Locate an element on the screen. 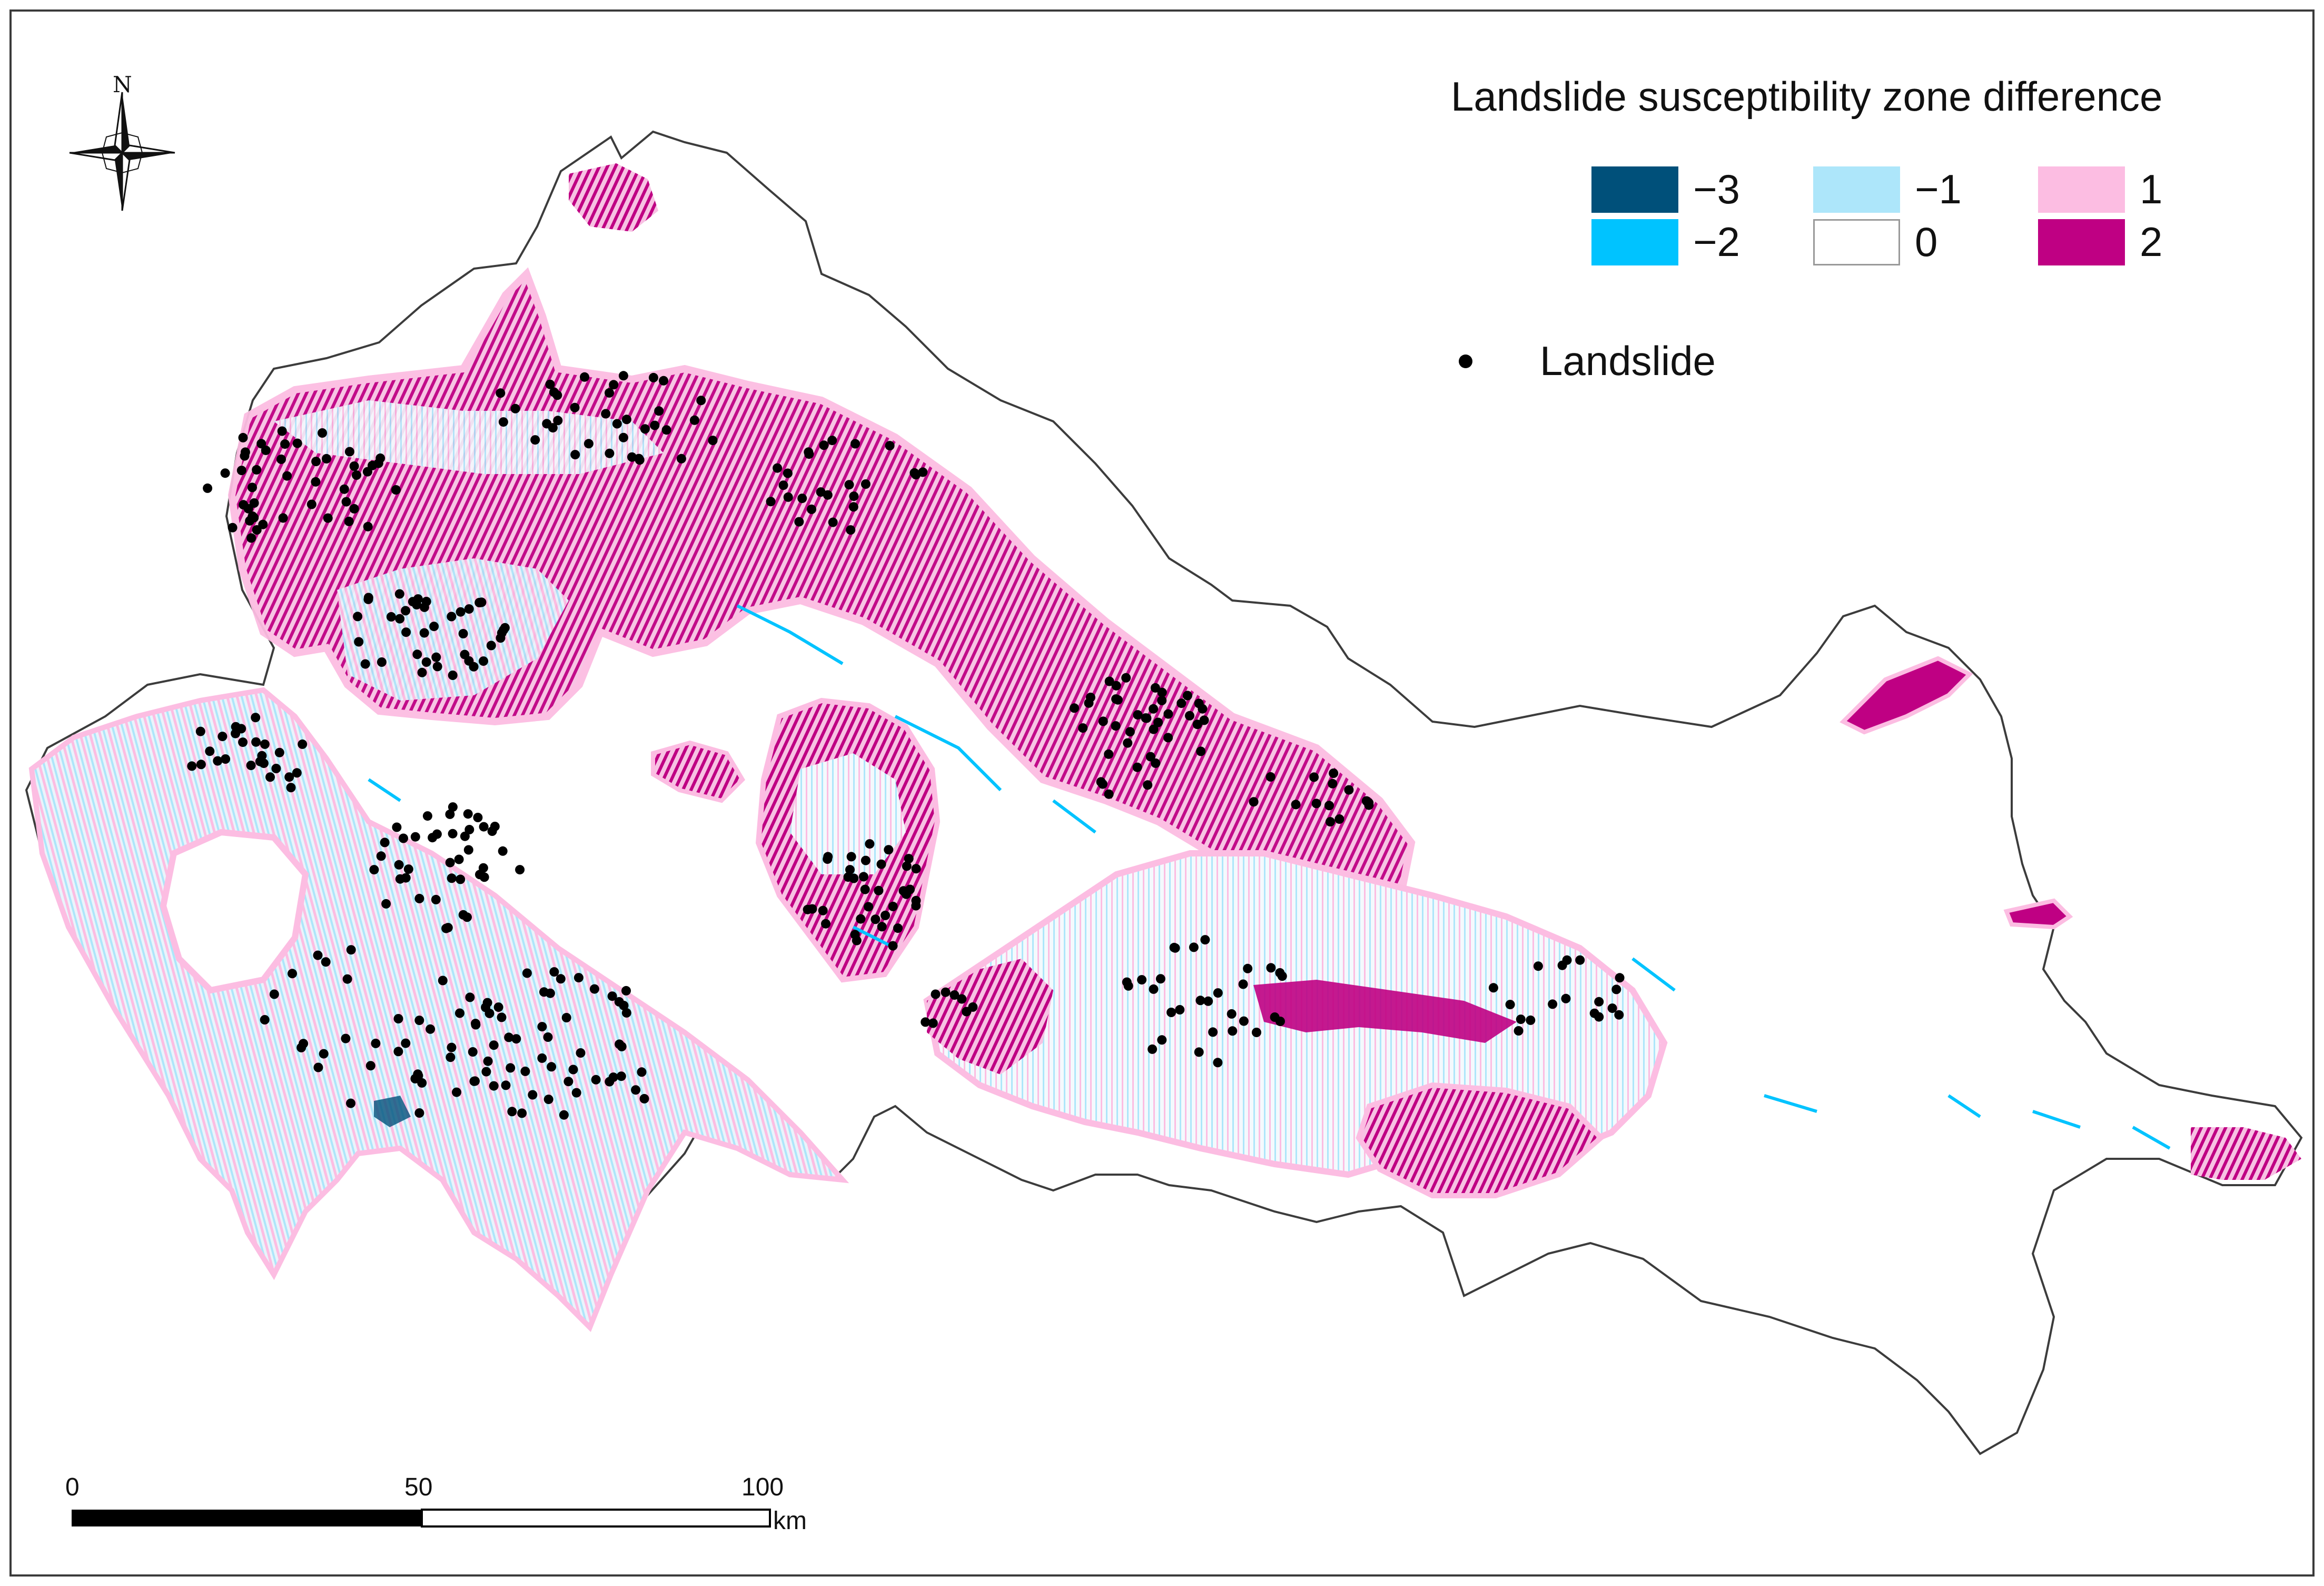  scale-bar-black-segment is located at coordinates (247, 1518).